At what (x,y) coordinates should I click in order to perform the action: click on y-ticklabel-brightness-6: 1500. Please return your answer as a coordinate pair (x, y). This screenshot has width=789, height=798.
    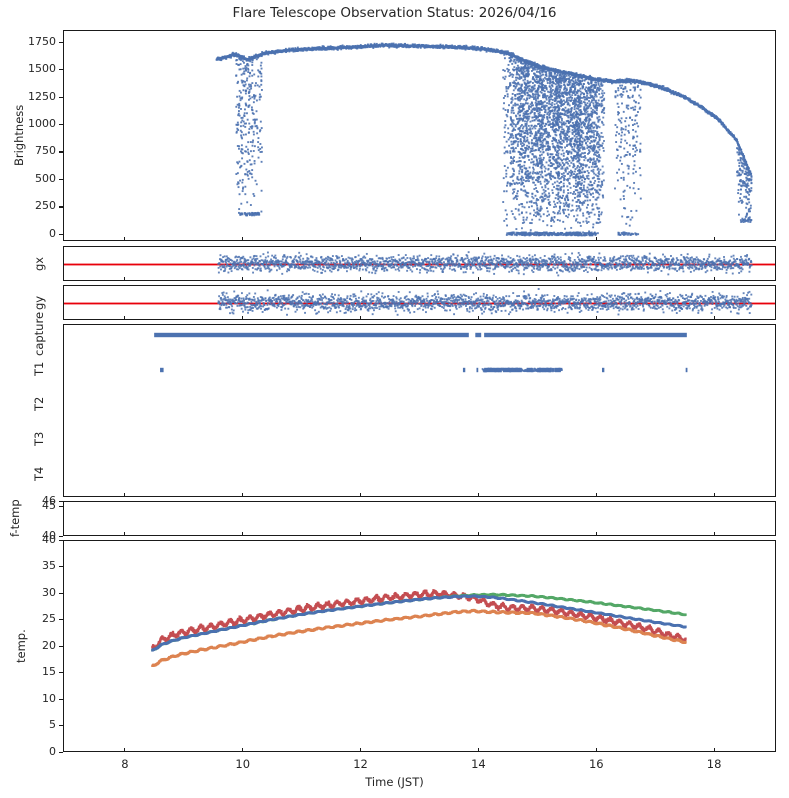
    Looking at the image, I should click on (28, 68).